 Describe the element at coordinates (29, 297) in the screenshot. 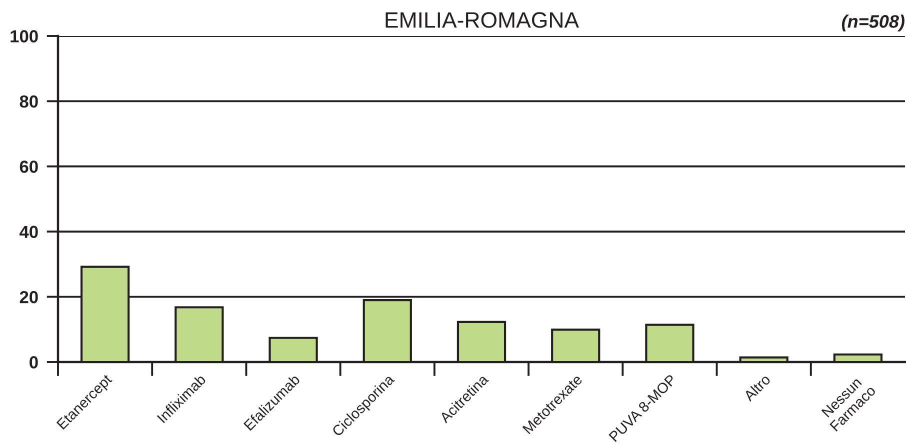

I see `y-tick-label: 20` at that location.